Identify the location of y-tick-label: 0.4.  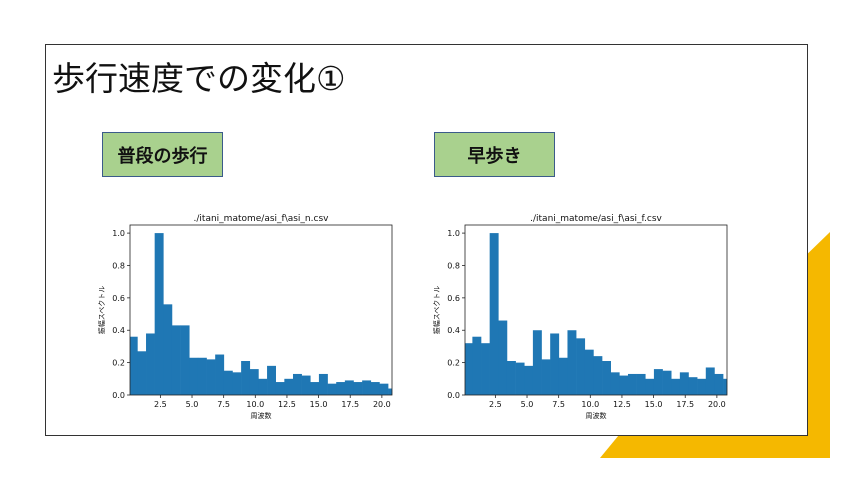
(453, 330).